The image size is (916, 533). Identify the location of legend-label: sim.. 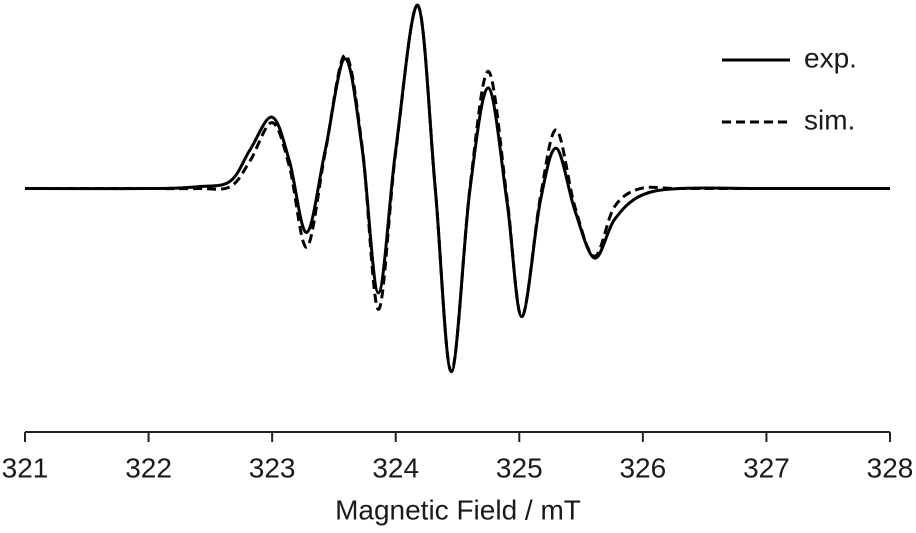
(829, 119).